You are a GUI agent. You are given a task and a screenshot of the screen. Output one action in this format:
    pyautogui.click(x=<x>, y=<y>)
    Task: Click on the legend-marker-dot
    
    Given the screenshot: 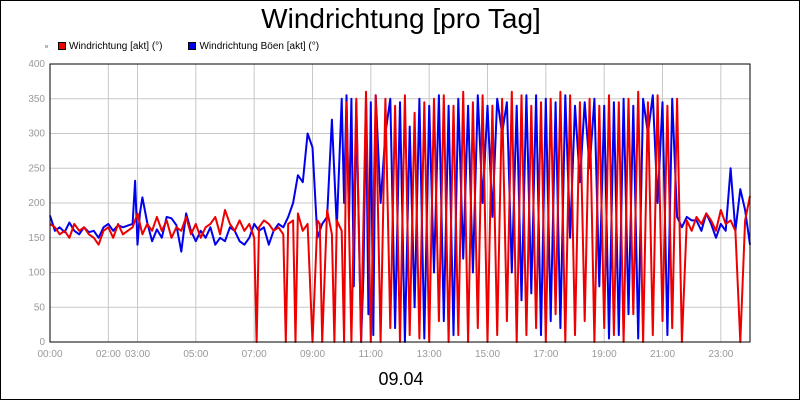 What is the action you would take?
    pyautogui.click(x=46, y=46)
    